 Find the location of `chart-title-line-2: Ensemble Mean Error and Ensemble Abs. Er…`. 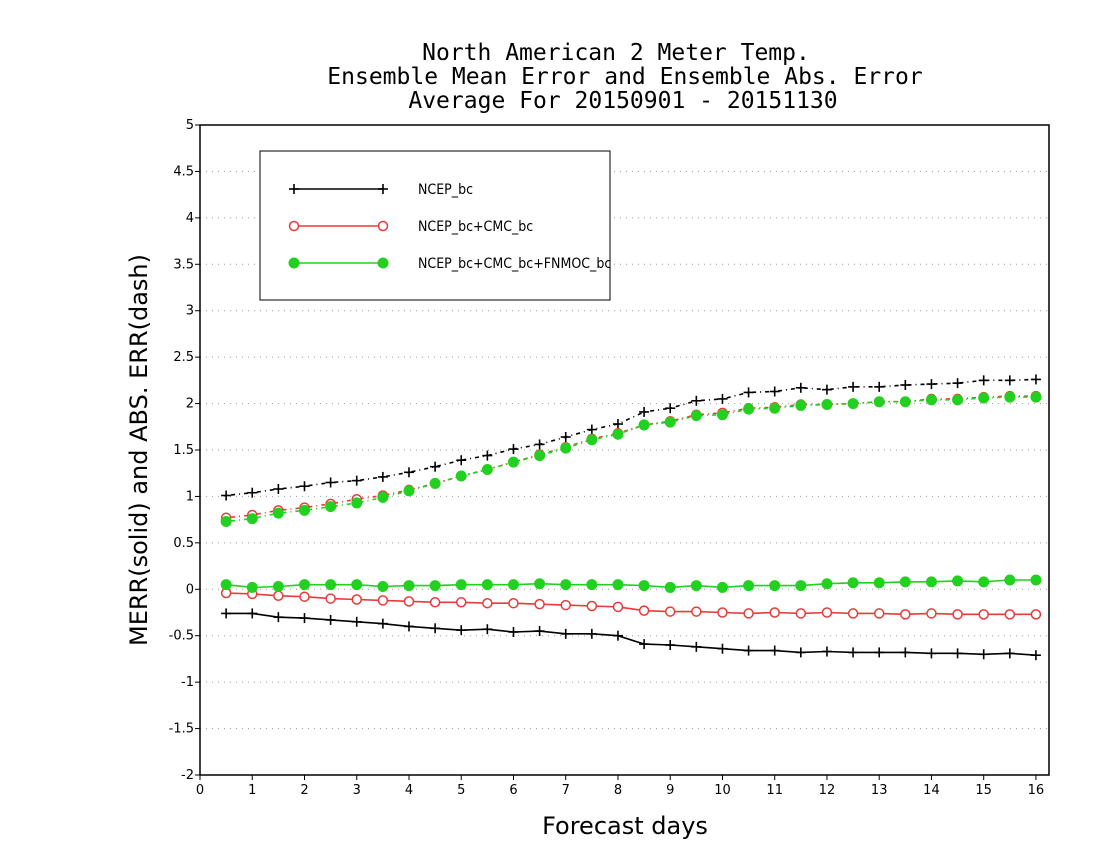

chart-title-line-2: Ensemble Mean Error and Ensemble Abs. Er… is located at coordinates (624, 77).